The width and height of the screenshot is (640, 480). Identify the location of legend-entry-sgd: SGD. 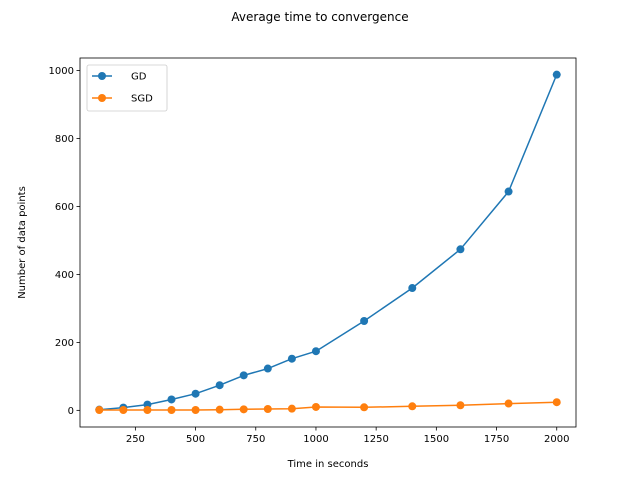
(122, 99).